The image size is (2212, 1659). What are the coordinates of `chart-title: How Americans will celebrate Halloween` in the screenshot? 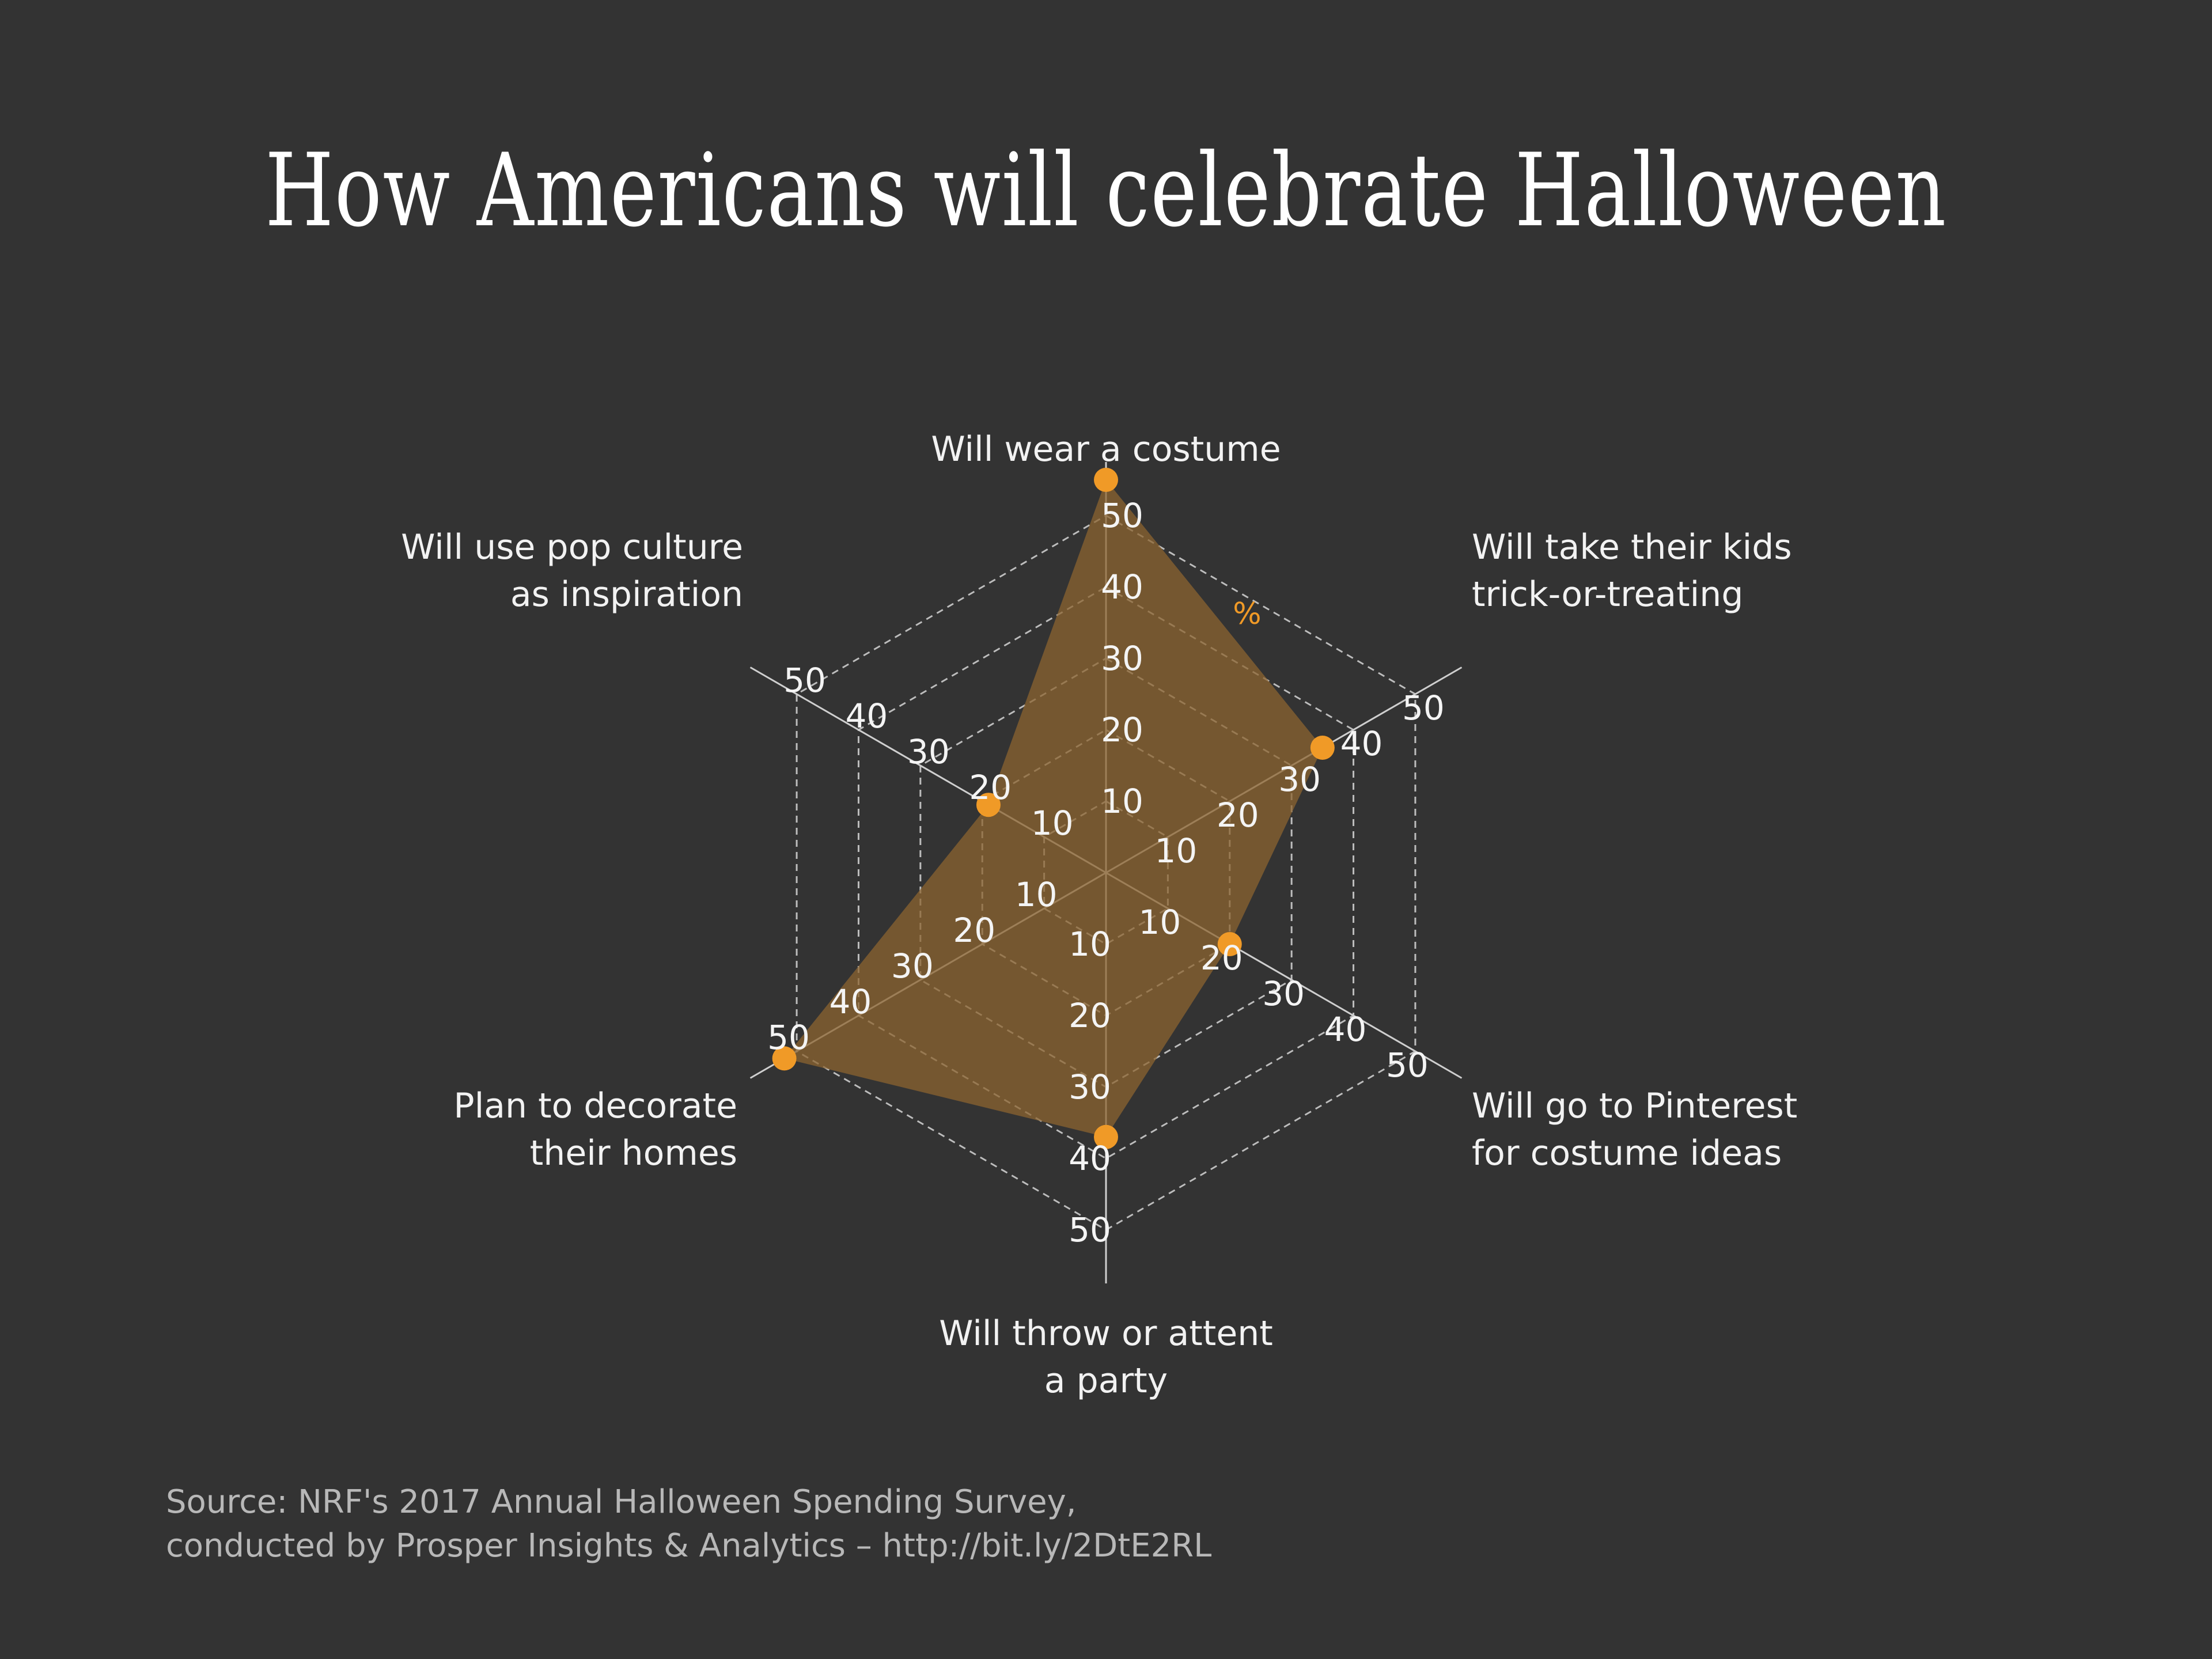 It's located at (1106, 190).